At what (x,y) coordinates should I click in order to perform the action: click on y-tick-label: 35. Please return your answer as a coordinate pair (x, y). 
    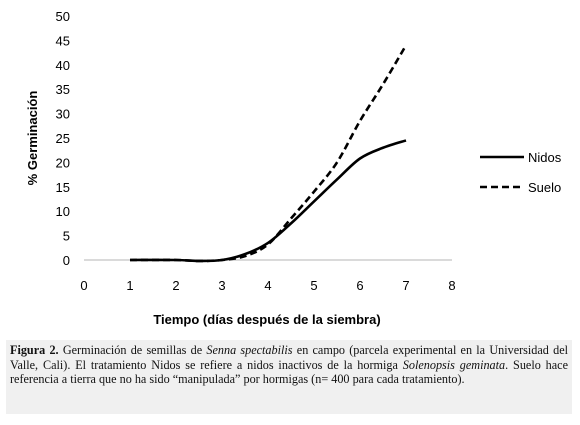
    Looking at the image, I should click on (63, 89).